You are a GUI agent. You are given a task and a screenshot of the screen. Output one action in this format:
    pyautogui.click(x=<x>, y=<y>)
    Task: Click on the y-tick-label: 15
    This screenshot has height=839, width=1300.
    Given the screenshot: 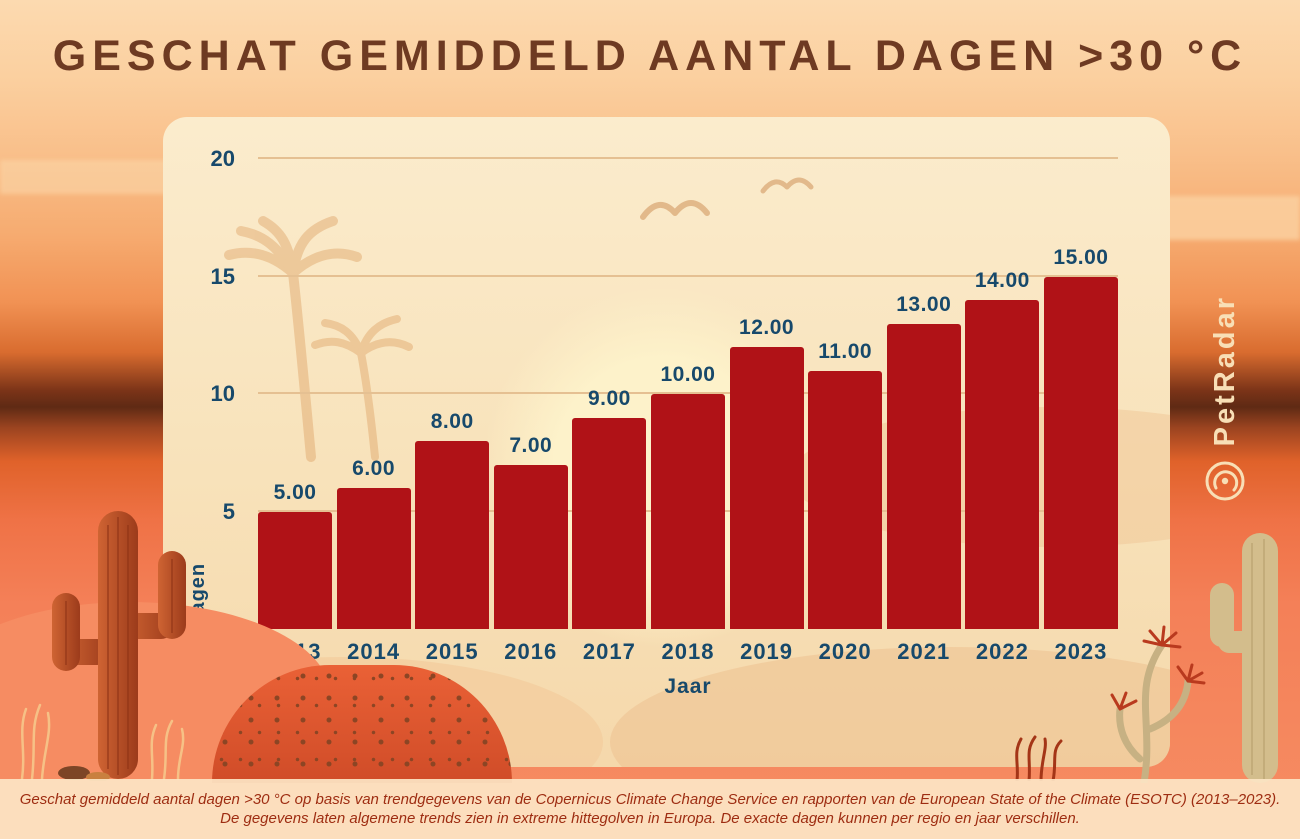 What is the action you would take?
    pyautogui.click(x=222, y=276)
    